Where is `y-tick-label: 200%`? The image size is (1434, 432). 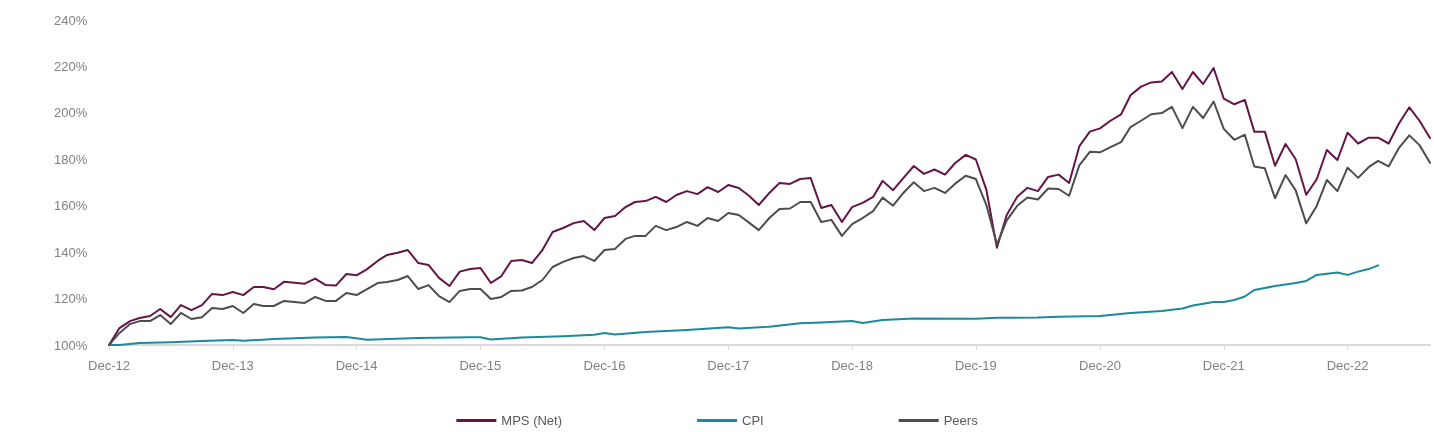
y-tick-label: 200% is located at coordinates (71, 113).